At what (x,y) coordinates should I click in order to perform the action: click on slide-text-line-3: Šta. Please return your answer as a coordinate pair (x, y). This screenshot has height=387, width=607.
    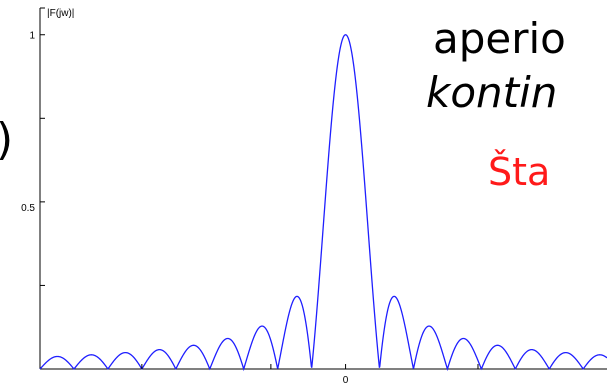
    Looking at the image, I should click on (519, 172).